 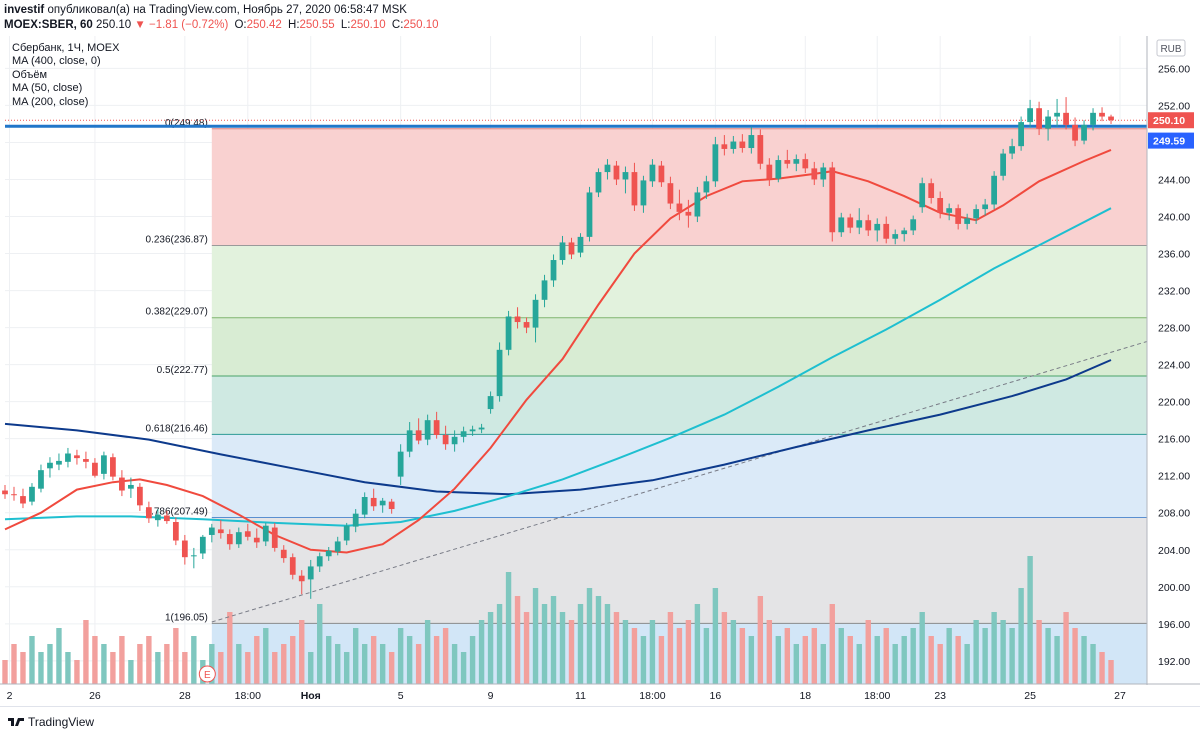 I want to click on legend-volume: Объём, so click(x=30, y=74).